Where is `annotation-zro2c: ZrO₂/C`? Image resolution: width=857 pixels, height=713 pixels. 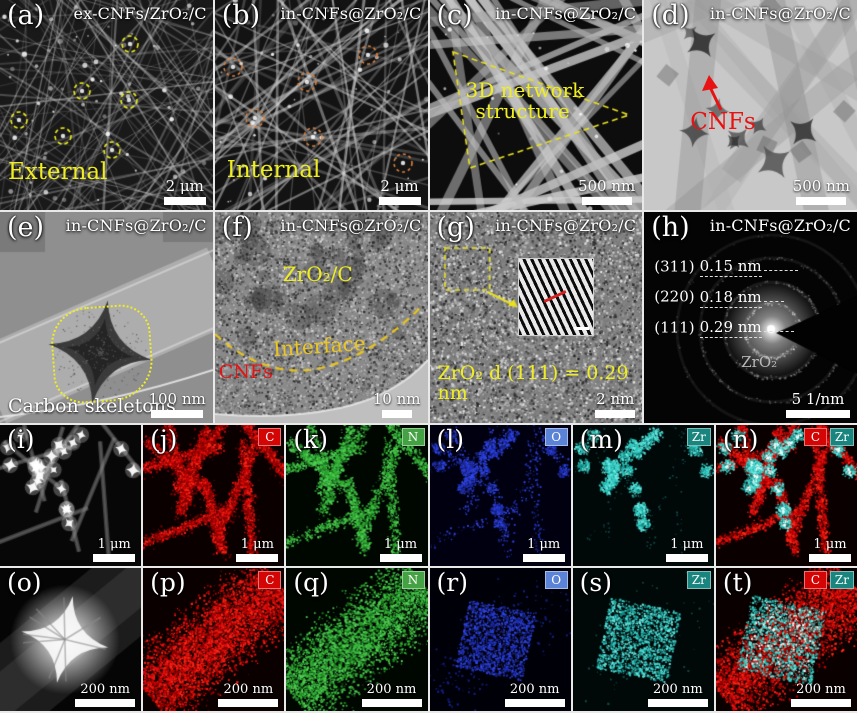 annotation-zro2c: ZrO₂/C is located at coordinates (317, 274).